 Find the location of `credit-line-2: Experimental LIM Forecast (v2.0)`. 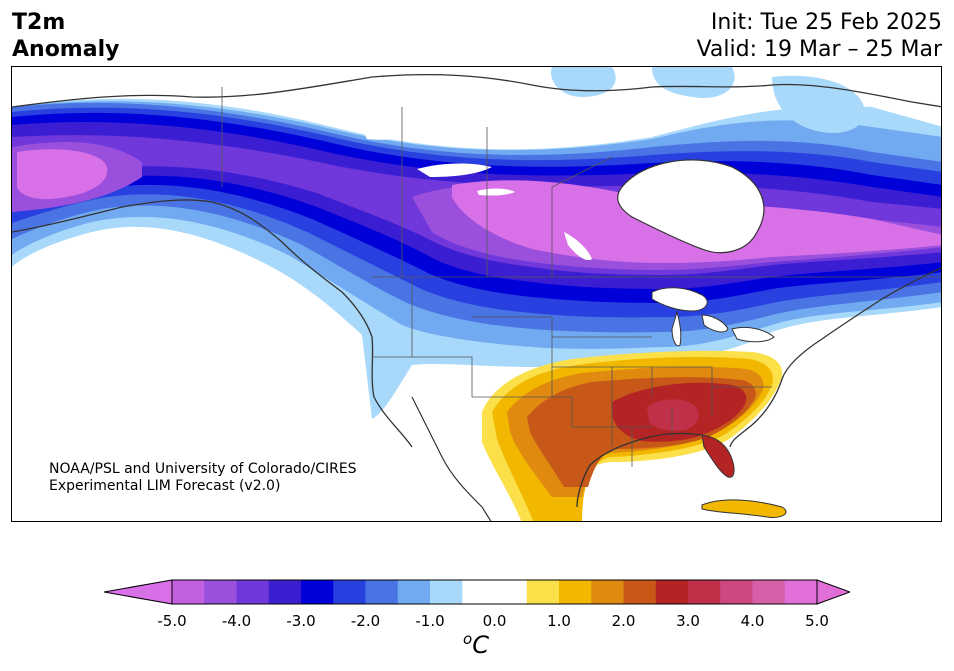

credit-line-2: Experimental LIM Forecast (v2.0) is located at coordinates (165, 486).